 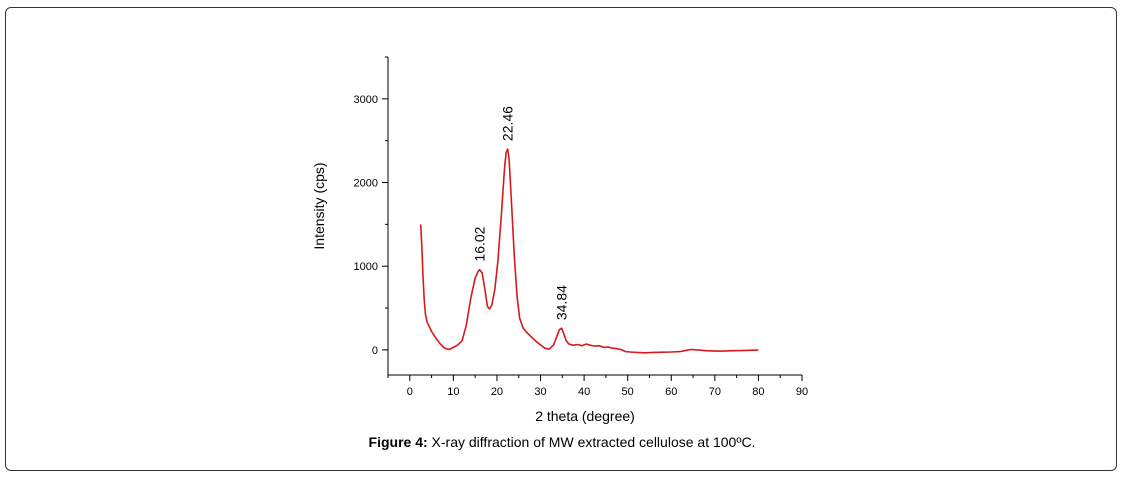 I want to click on x-tick-label: 90, so click(x=802, y=392).